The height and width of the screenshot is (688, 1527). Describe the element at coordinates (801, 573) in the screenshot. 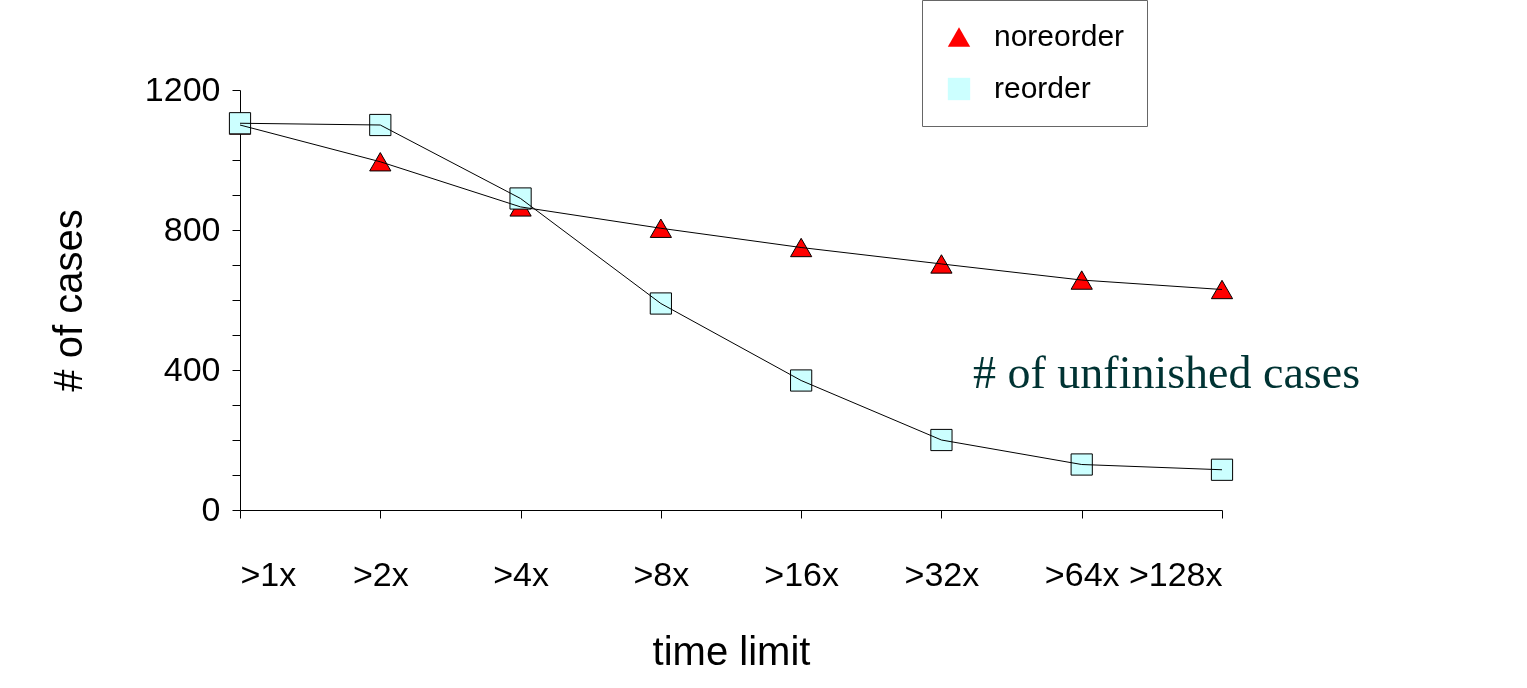

I see `x-tick-label: >16x` at that location.